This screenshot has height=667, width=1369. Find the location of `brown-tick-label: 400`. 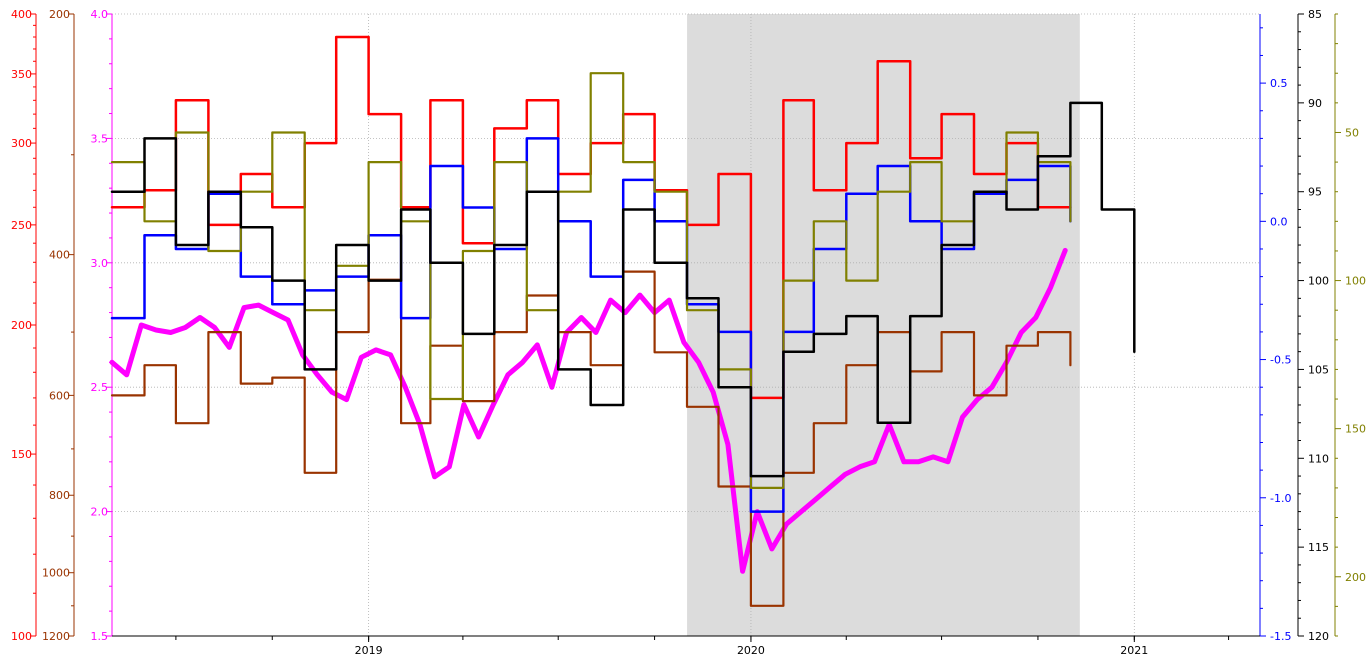

brown-tick-label: 400 is located at coordinates (59, 255).